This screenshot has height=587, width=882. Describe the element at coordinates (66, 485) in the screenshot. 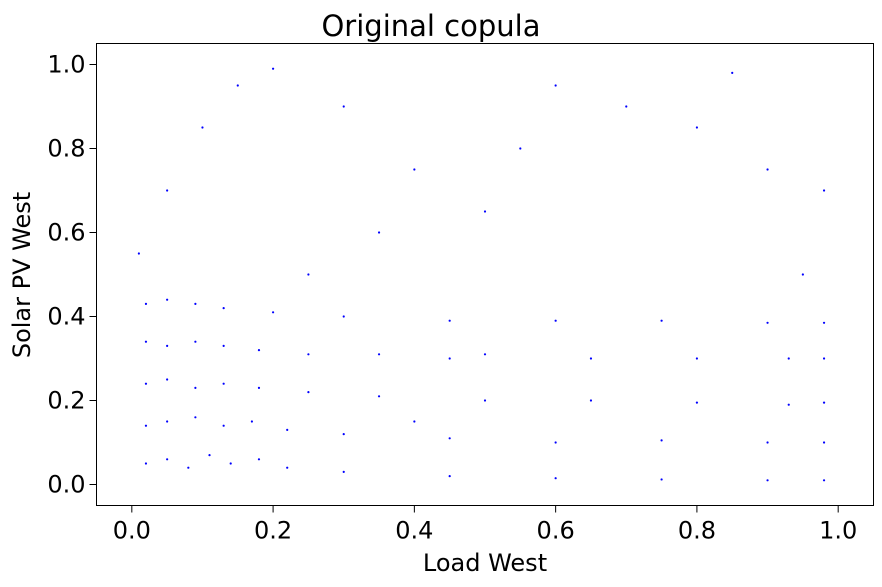

I see `y-tick-label: 0.0` at that location.